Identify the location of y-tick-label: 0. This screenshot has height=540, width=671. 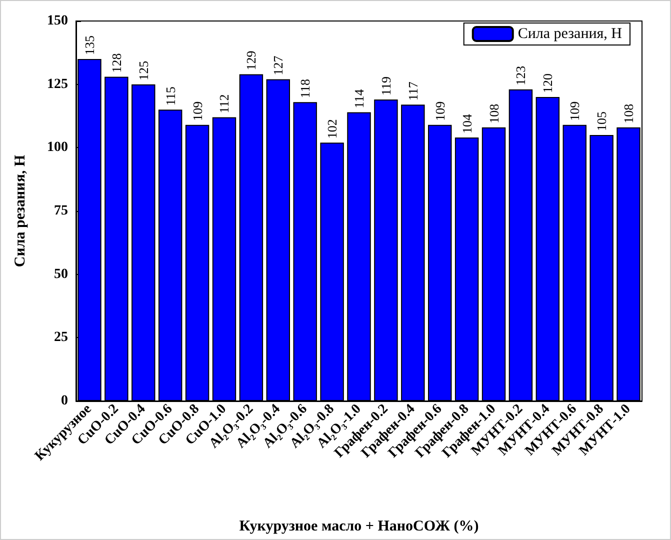
(64, 401).